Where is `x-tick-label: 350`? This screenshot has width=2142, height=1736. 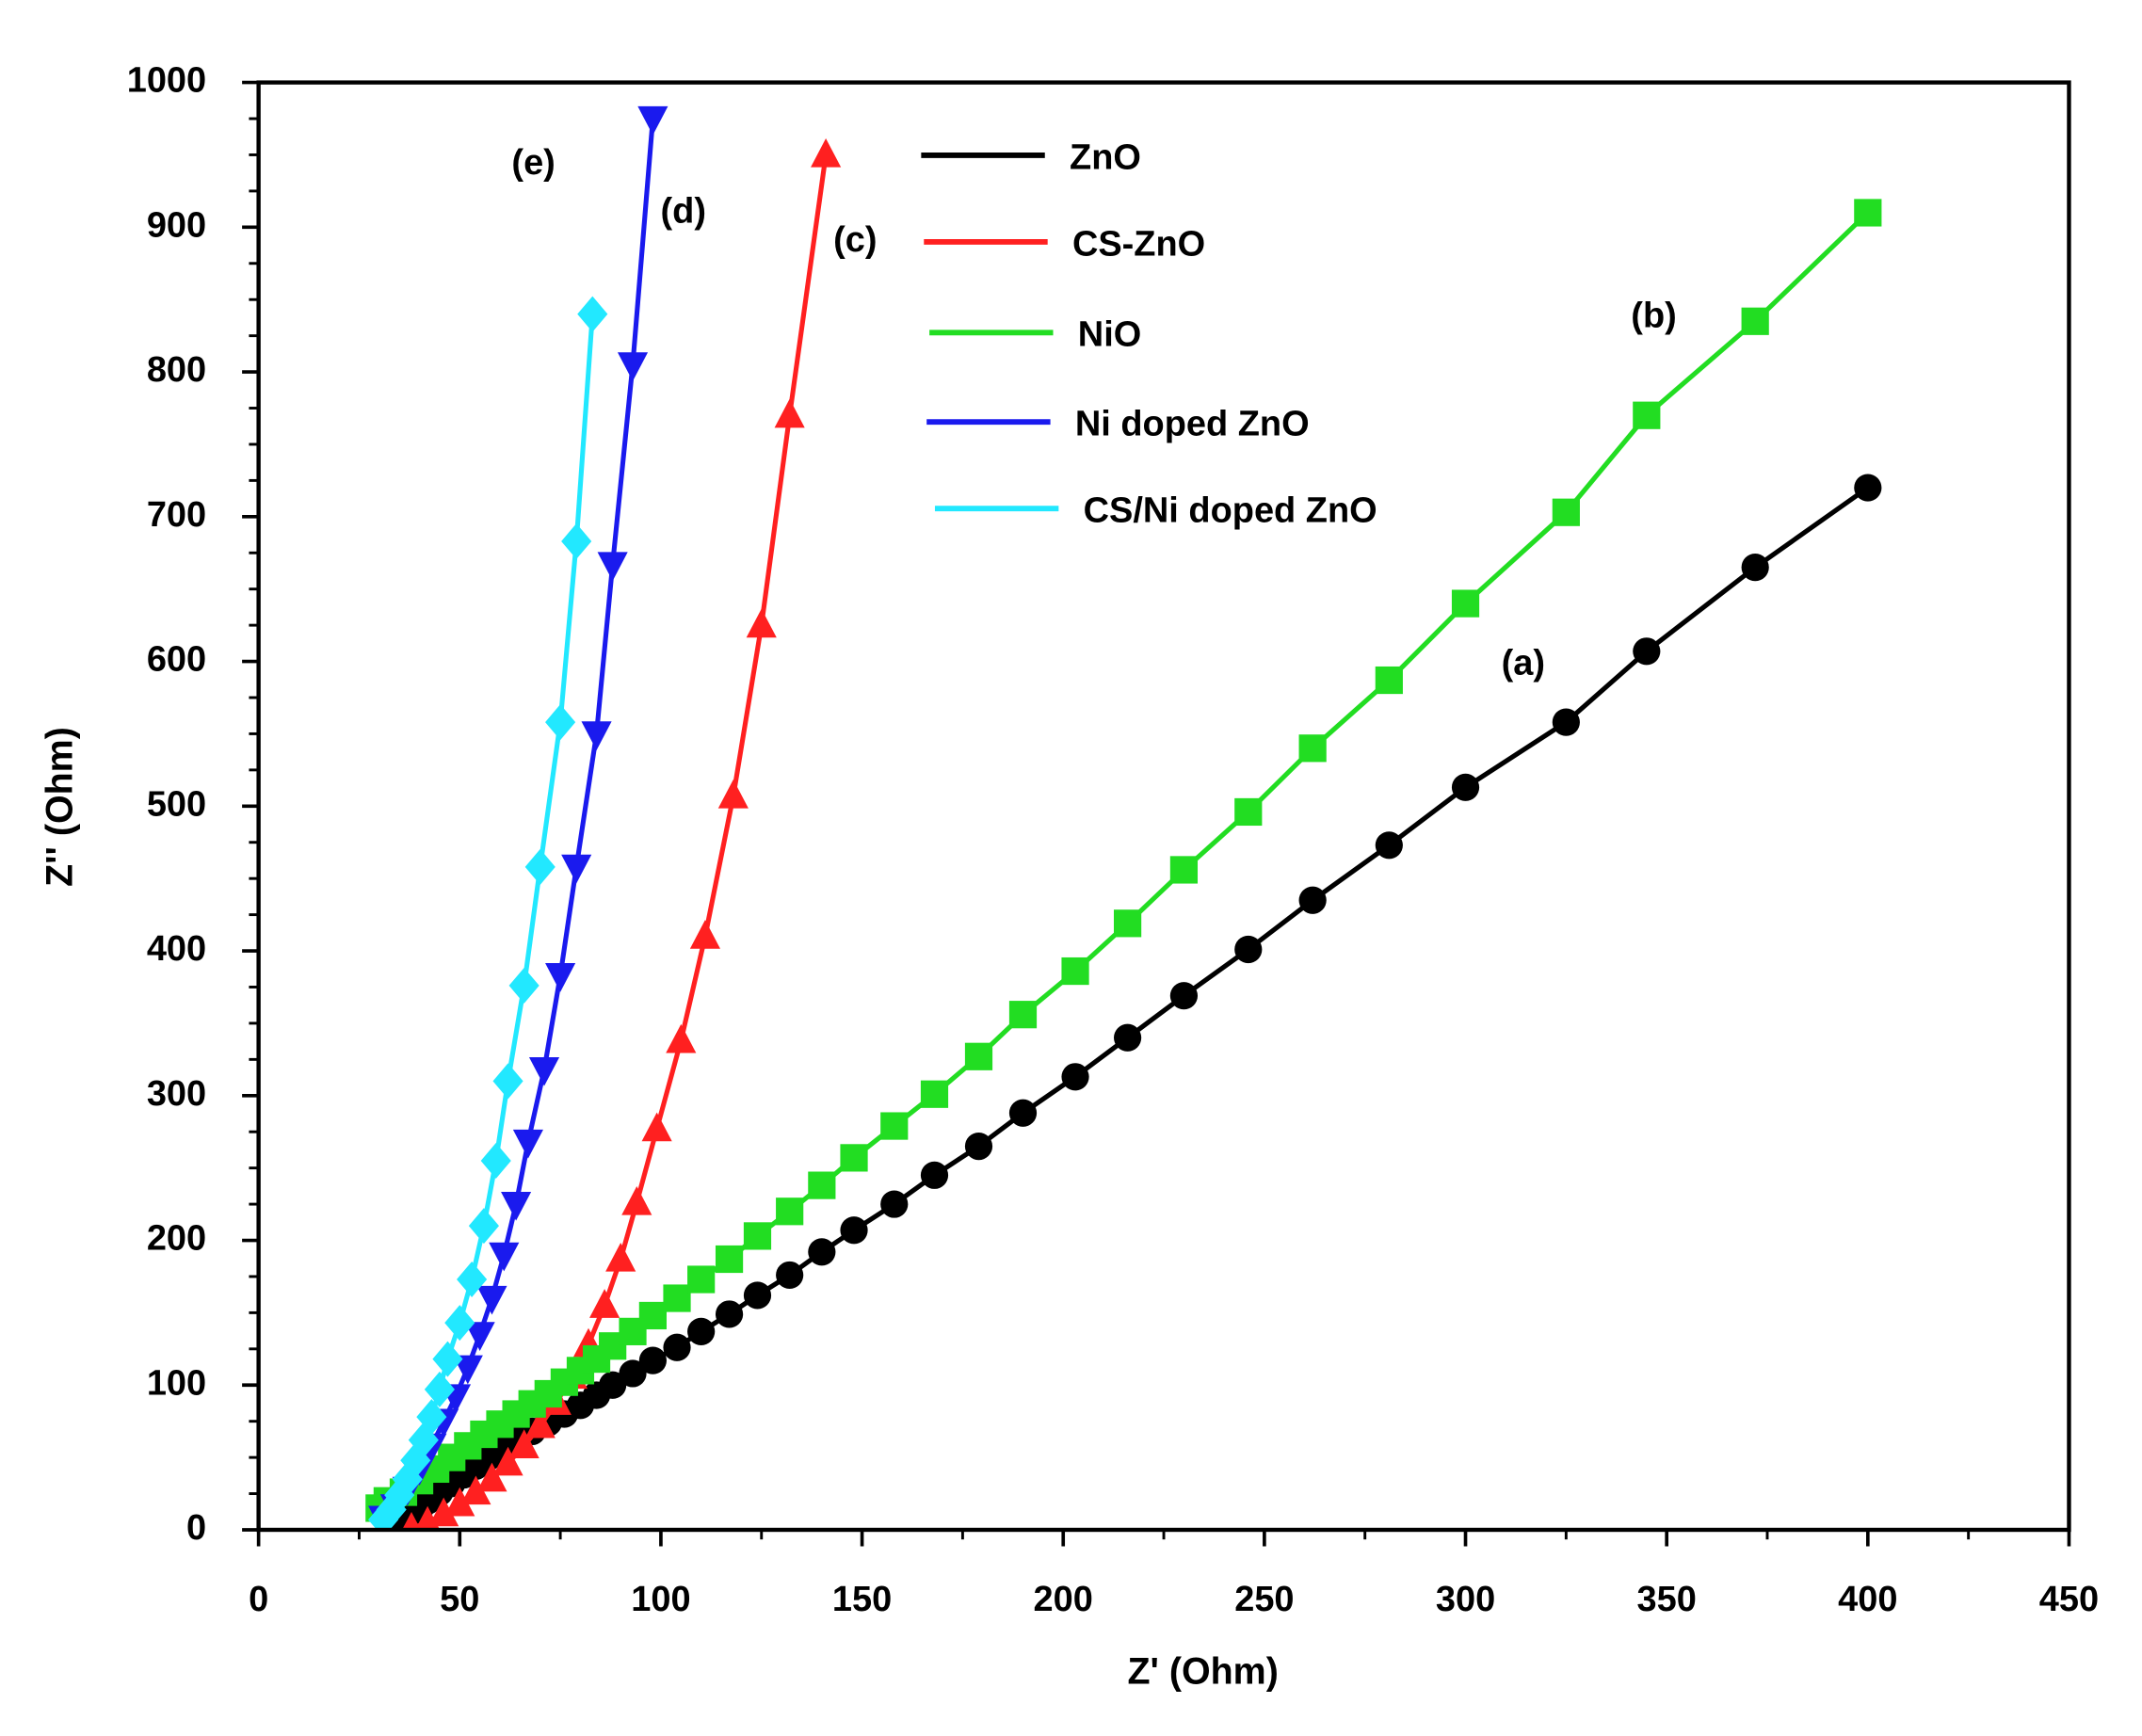 x-tick-label: 350 is located at coordinates (1667, 1599).